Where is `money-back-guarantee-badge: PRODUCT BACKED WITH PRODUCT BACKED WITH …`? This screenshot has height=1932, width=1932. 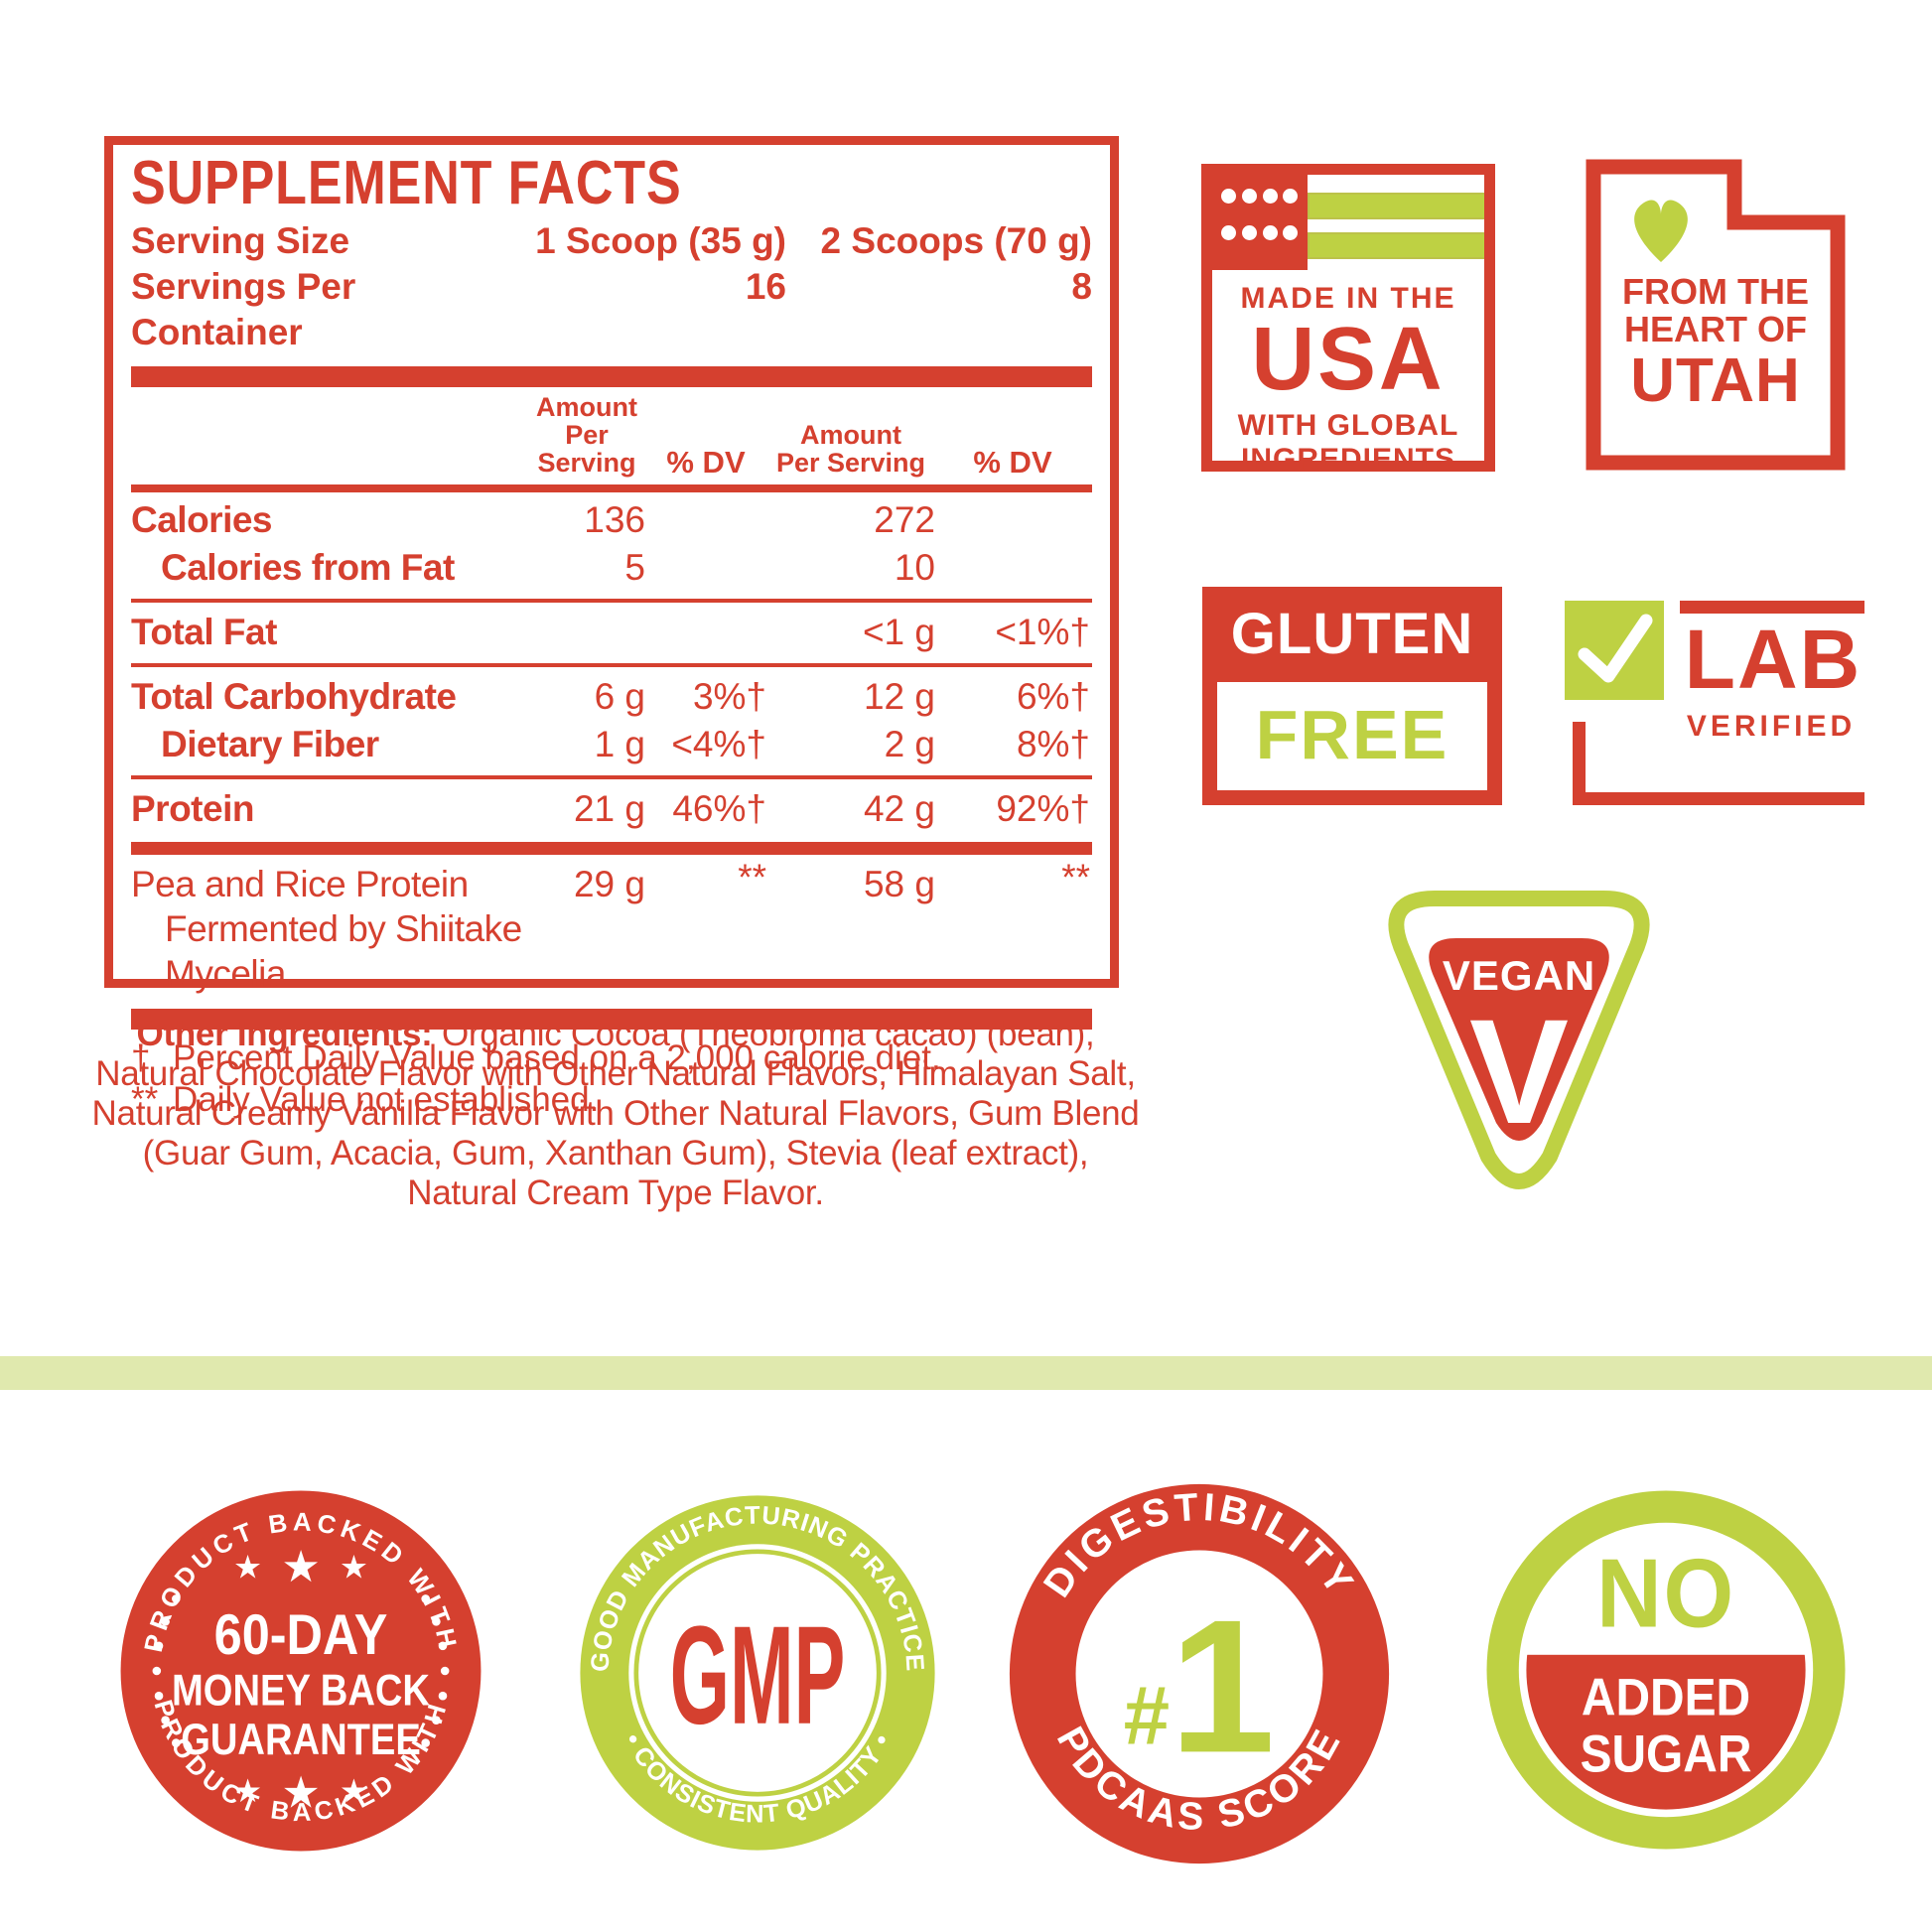 money-back-guarantee-badge: PRODUCT BACKED WITH PRODUCT BACKED WITH … is located at coordinates (301, 1671).